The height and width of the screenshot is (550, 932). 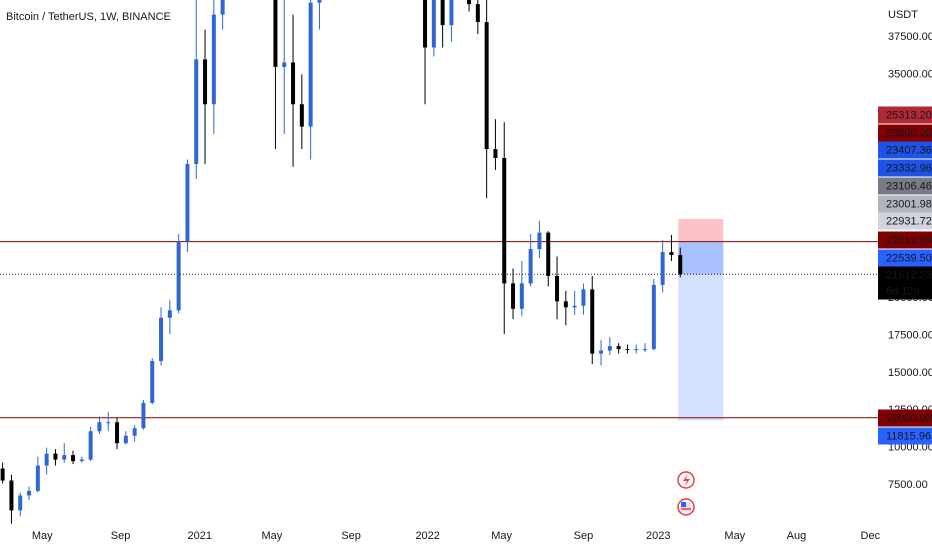 I want to click on flag-canton, so click(x=683, y=504).